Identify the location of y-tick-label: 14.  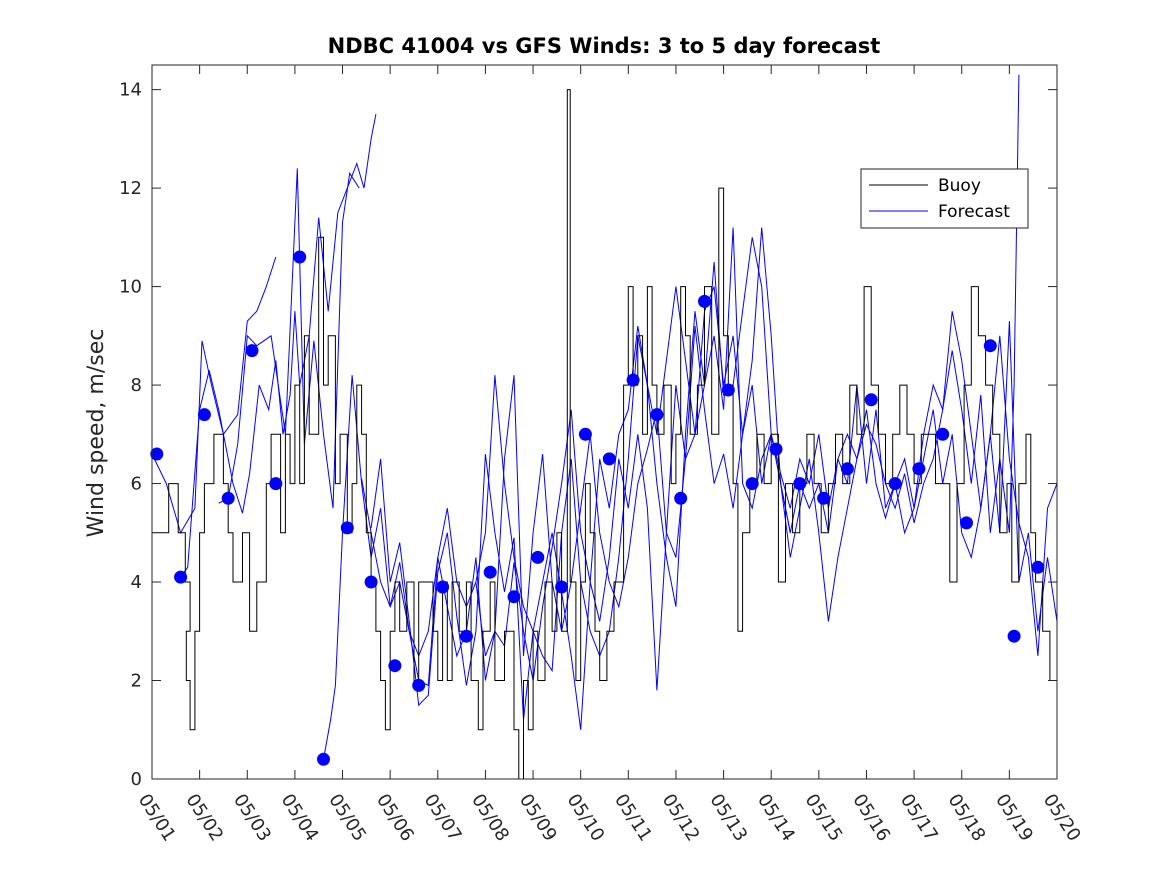
(130, 90).